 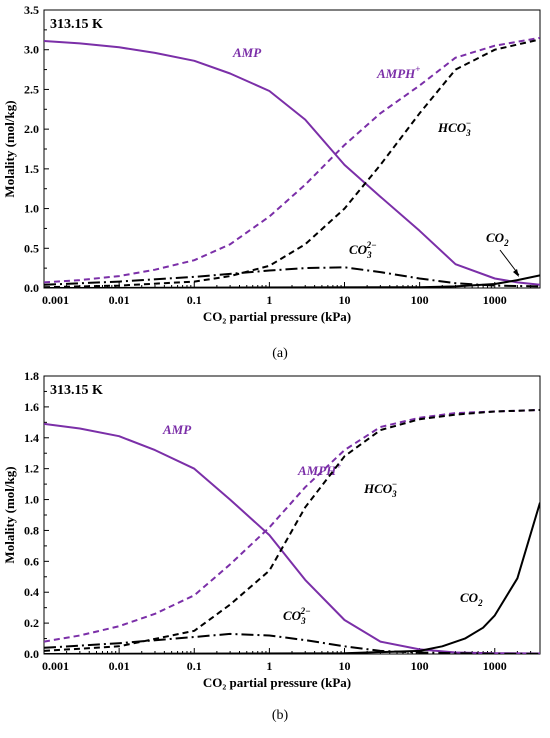 I want to click on y-tick-label: 2.0, so click(x=31, y=129).